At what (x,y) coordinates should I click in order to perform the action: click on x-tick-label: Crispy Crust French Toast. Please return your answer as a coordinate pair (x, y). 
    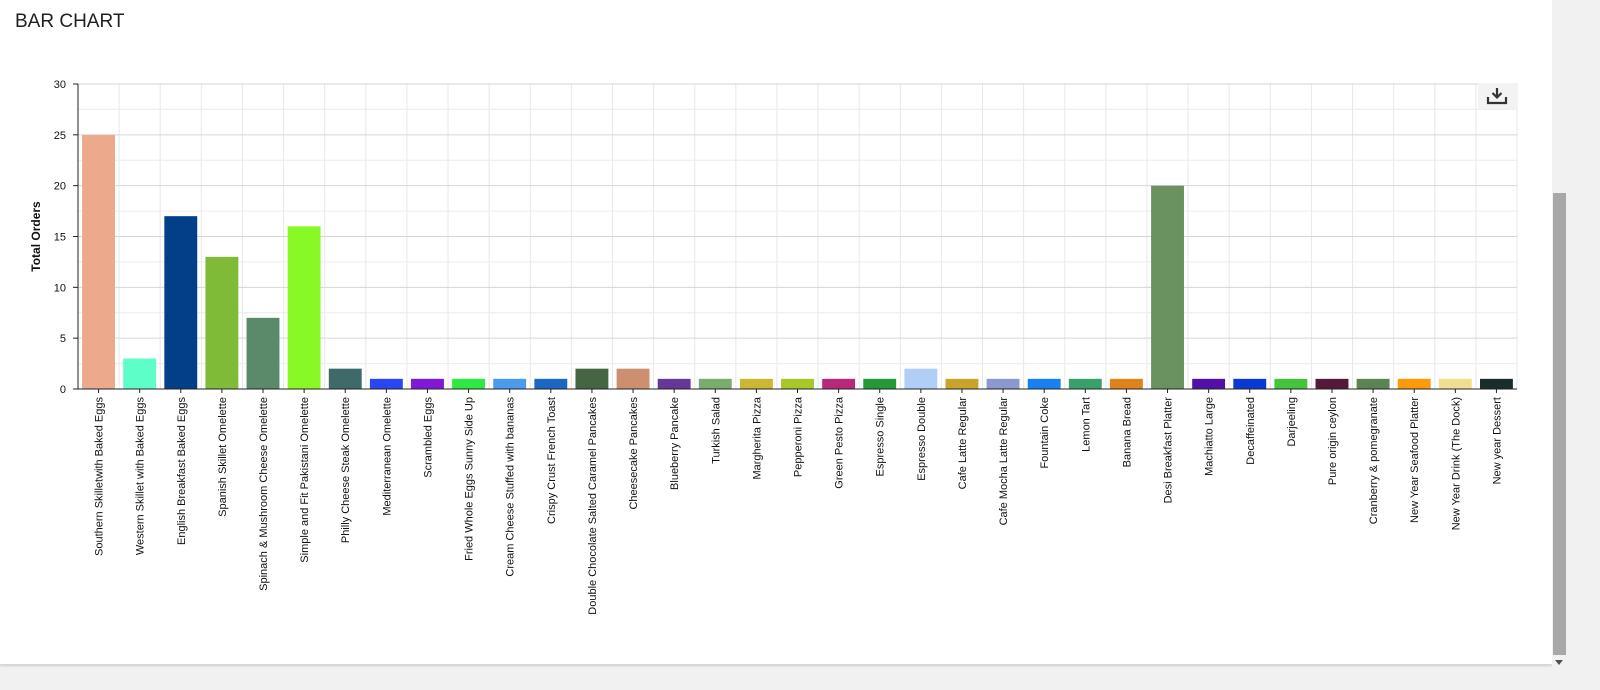
    Looking at the image, I should click on (552, 460).